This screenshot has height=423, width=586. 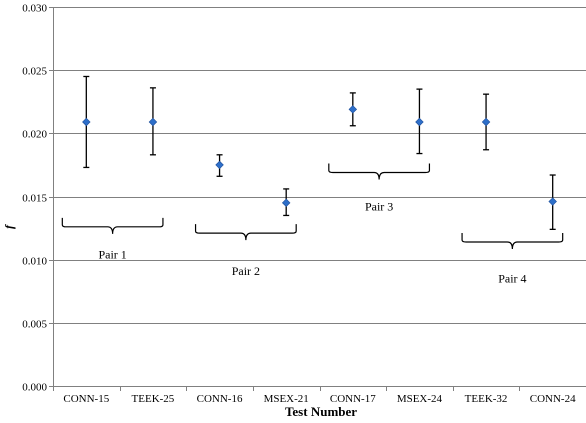 What do you see at coordinates (86, 399) in the screenshot?
I see `x-tick-label: CONN-15` at bounding box center [86, 399].